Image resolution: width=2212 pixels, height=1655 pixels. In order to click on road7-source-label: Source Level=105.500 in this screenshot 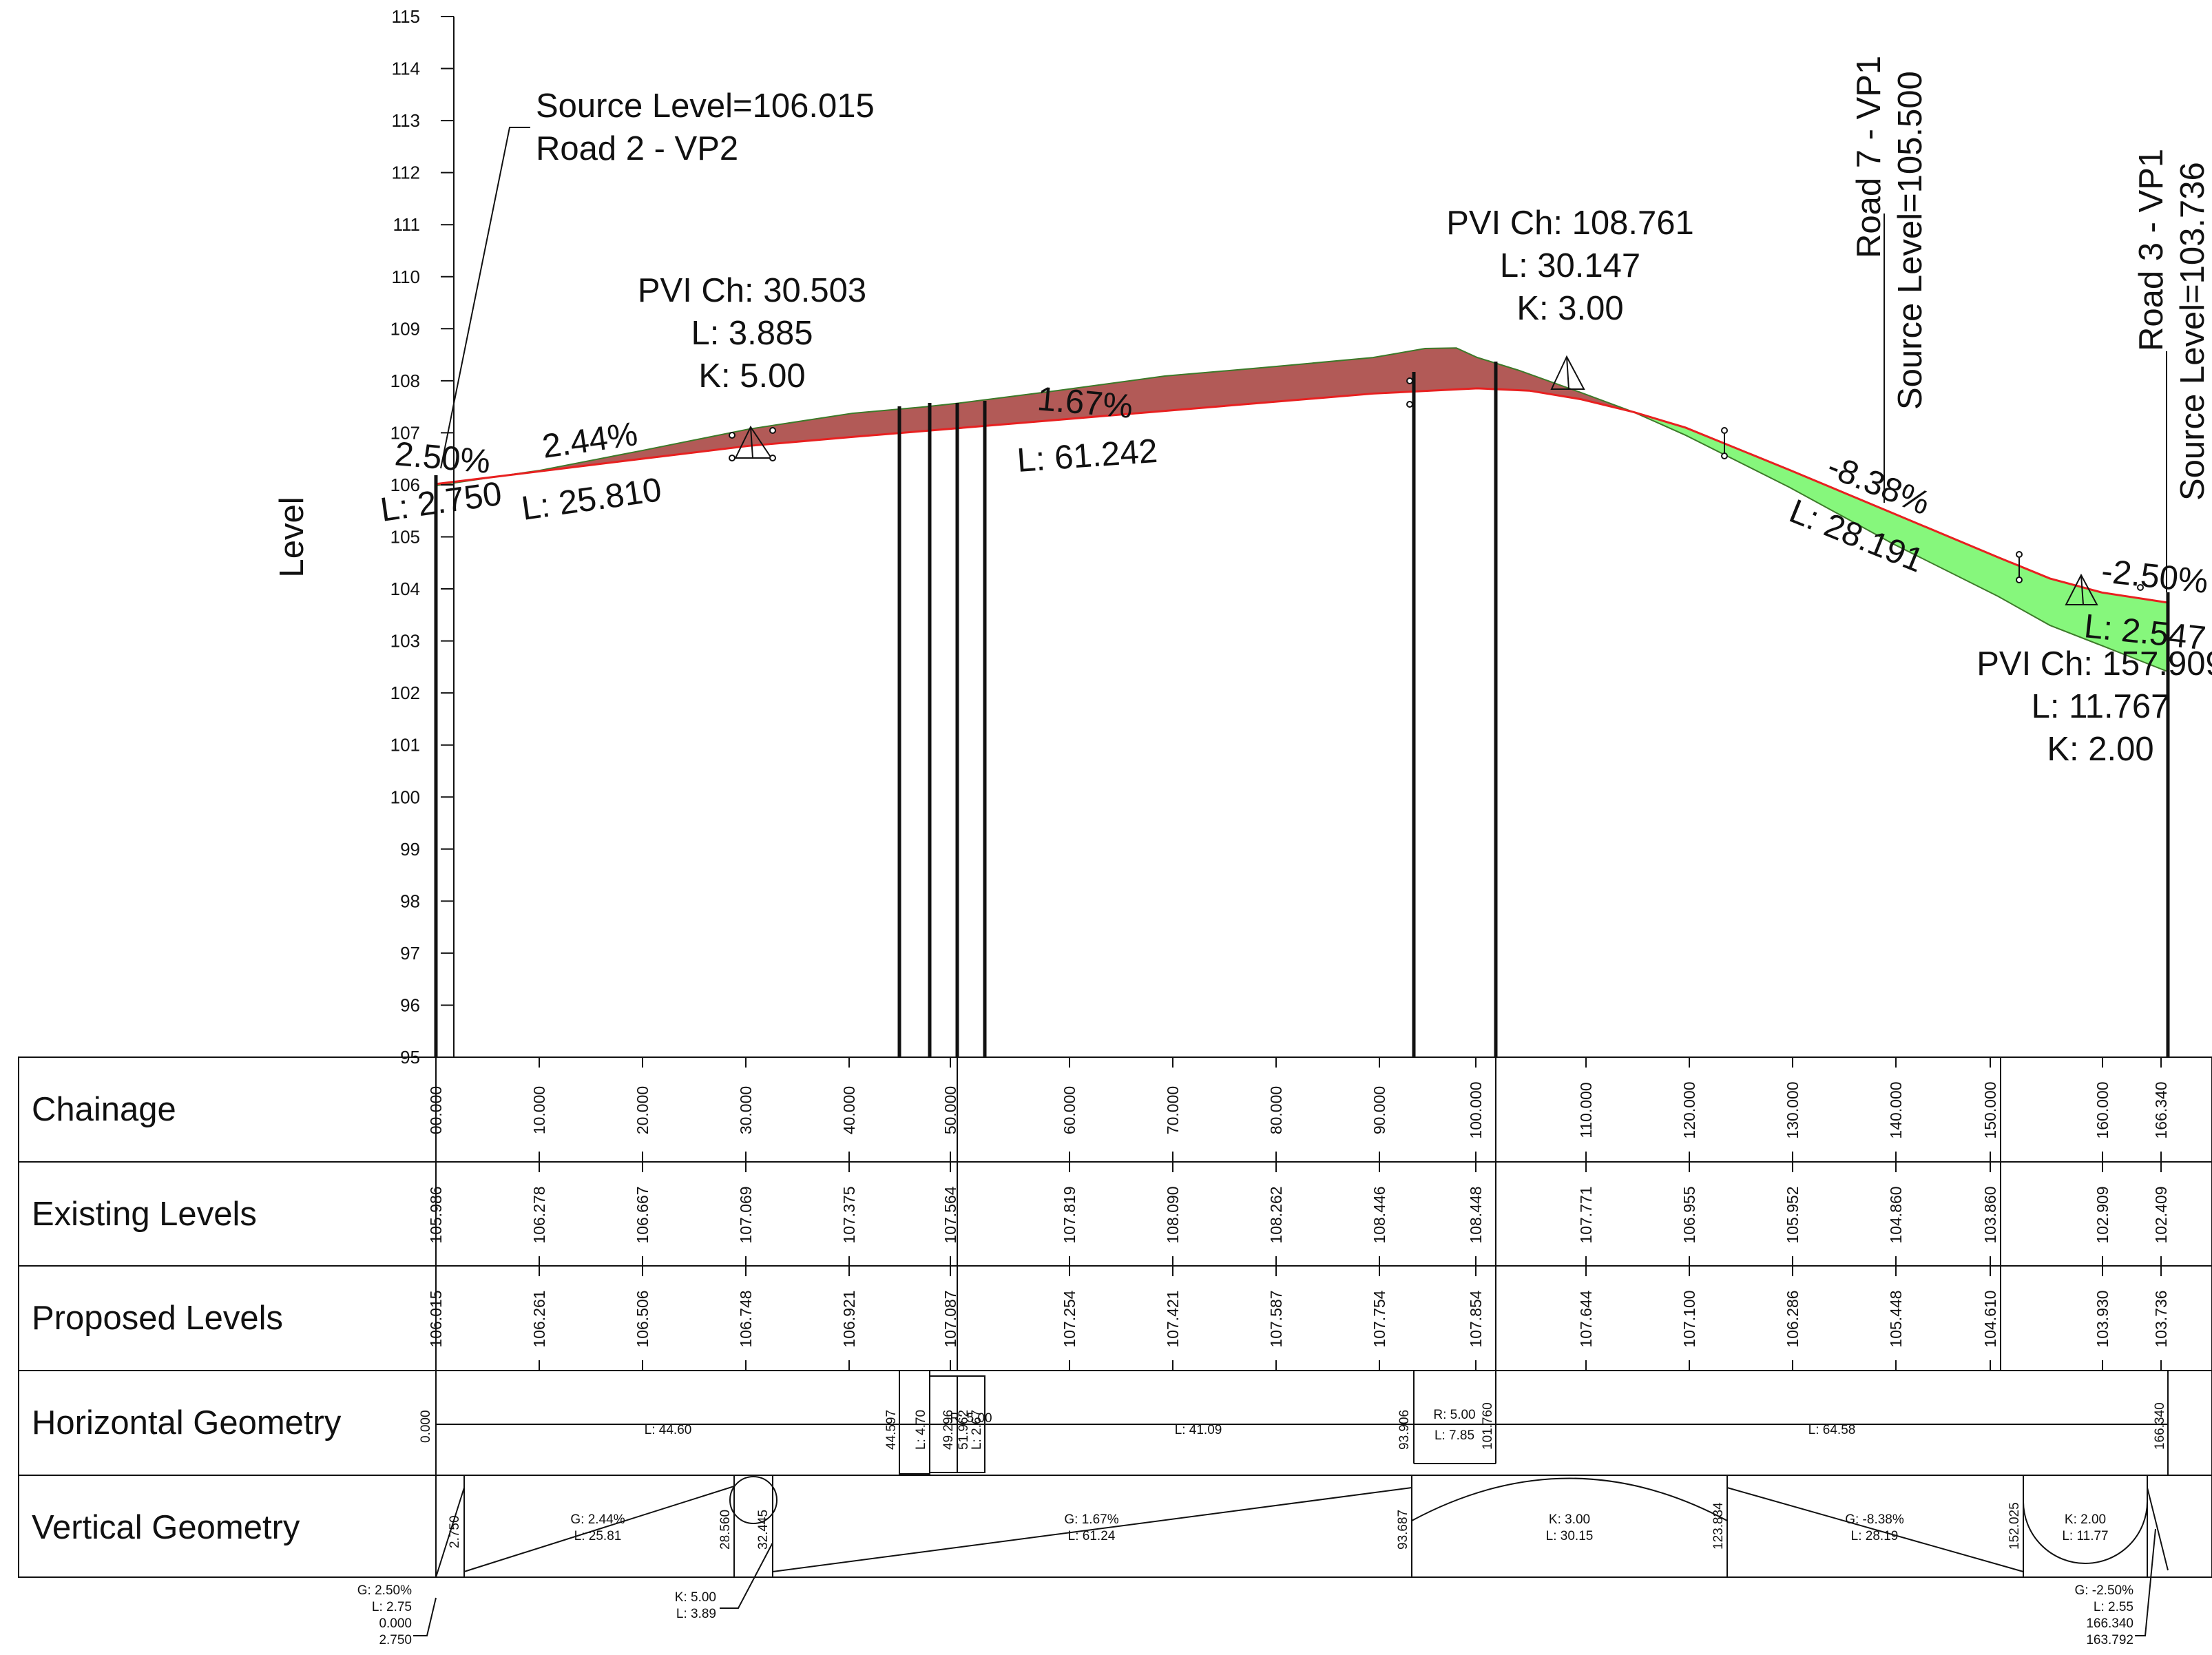, I will do `click(1910, 240)`.